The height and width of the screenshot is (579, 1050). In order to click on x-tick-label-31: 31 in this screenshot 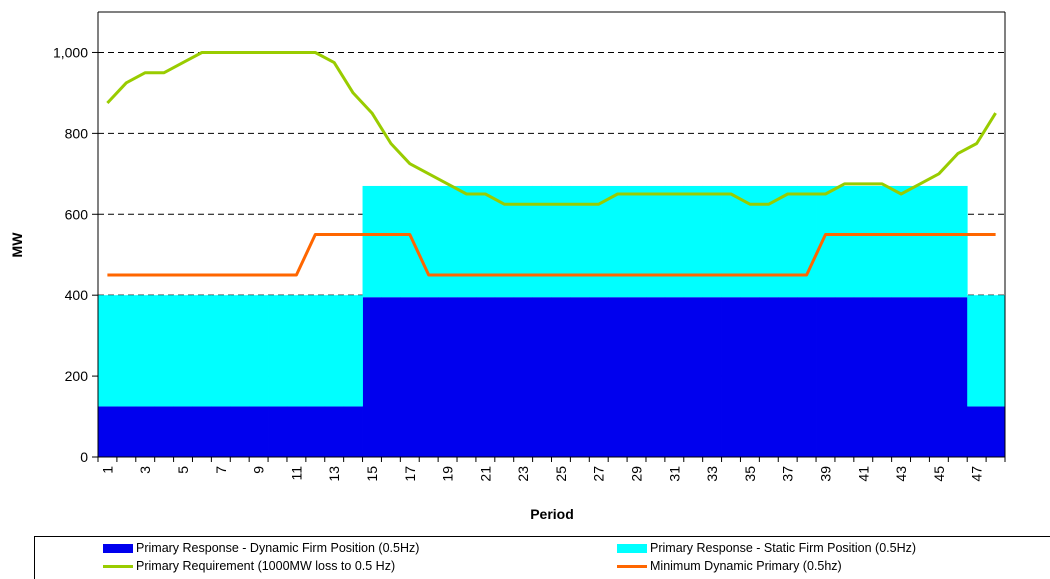, I will do `click(674, 474)`.